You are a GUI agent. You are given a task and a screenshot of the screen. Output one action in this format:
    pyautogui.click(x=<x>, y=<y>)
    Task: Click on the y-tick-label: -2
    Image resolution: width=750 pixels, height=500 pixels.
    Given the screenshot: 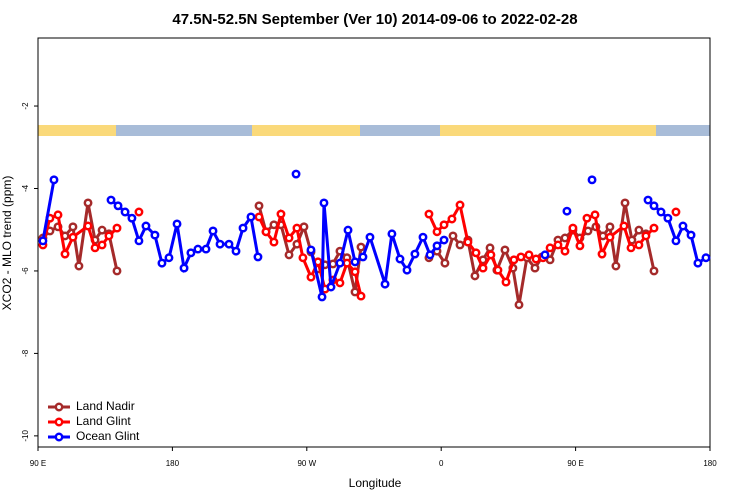 What is the action you would take?
    pyautogui.click(x=25, y=106)
    